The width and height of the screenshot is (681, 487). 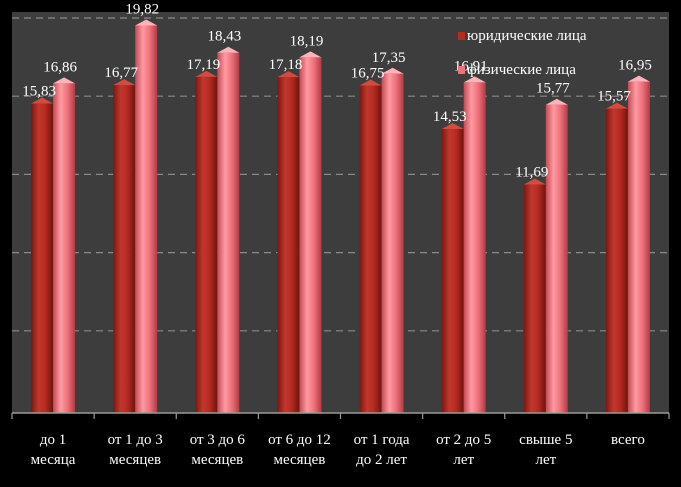 I want to click on x-tick-label: от 1 до 3 месяцев, so click(x=135, y=450).